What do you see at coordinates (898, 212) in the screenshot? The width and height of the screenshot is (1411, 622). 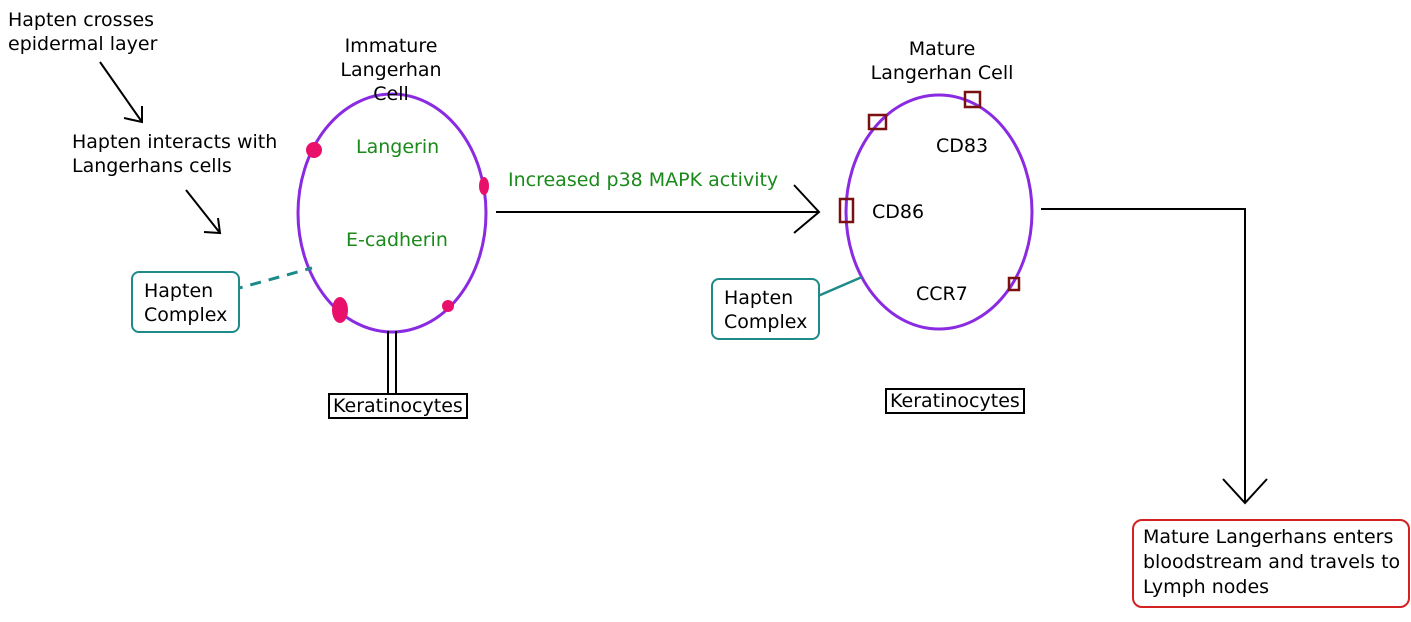 I see `marker-cd86: CD86` at bounding box center [898, 212].